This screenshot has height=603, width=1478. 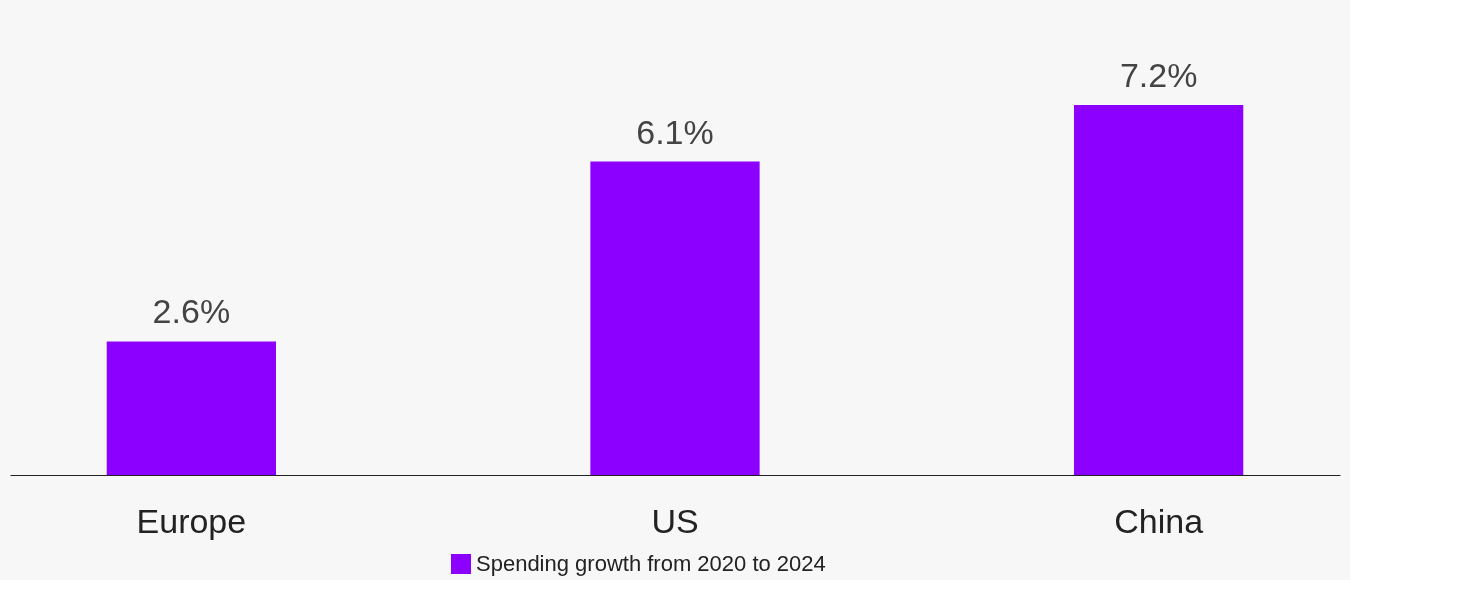 I want to click on data-label: 7.2%, so click(x=1158, y=75).